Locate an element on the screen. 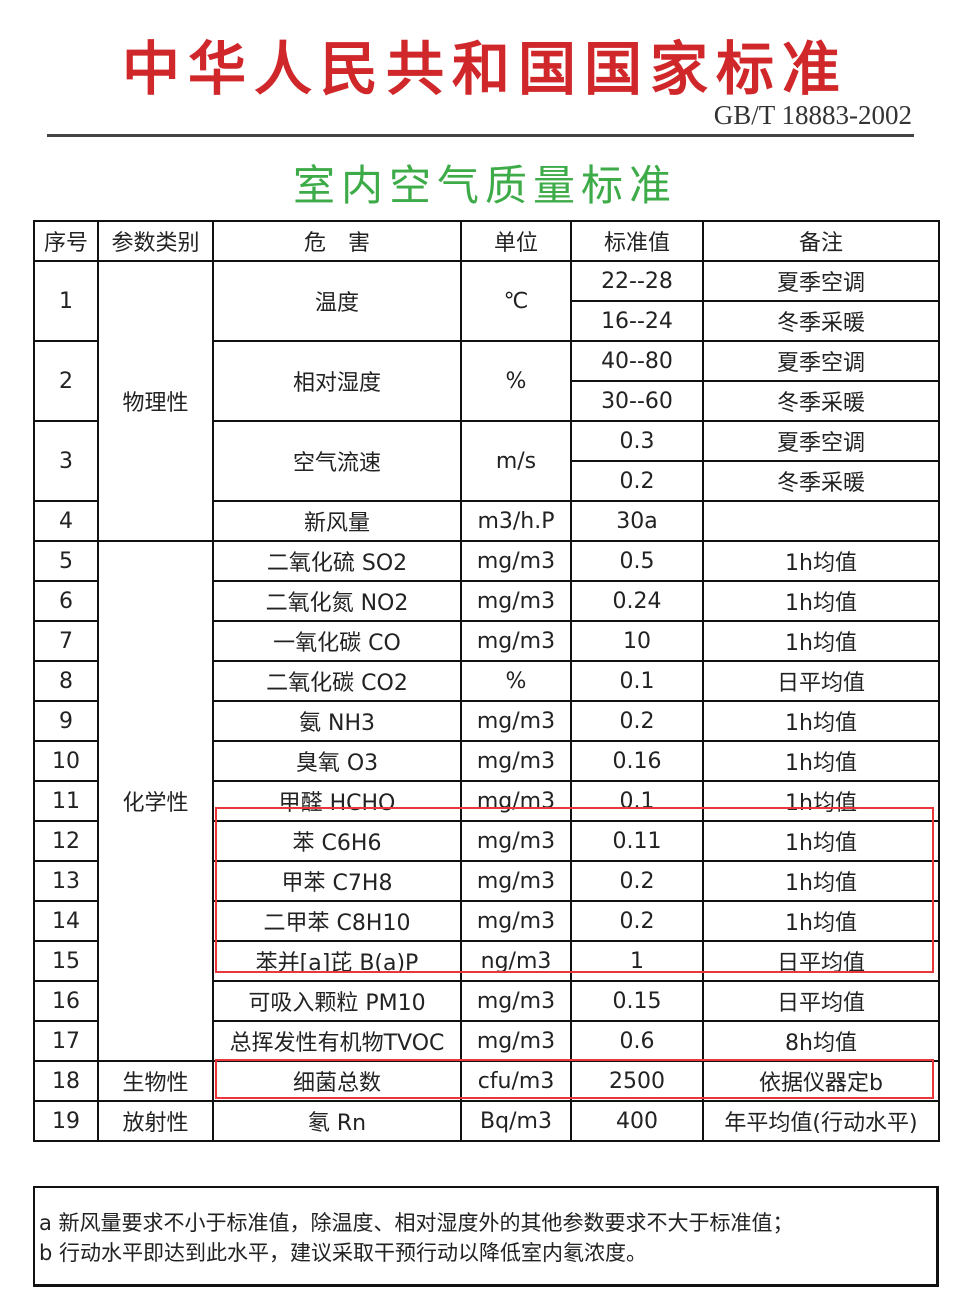  row-number: 17 is located at coordinates (66, 1041).